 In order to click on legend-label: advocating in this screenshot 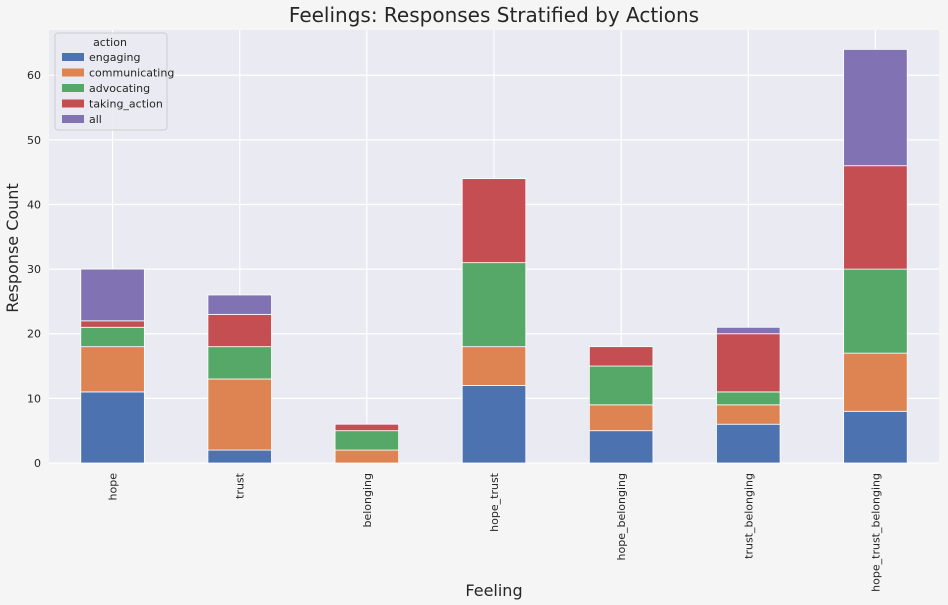, I will do `click(119, 88)`.